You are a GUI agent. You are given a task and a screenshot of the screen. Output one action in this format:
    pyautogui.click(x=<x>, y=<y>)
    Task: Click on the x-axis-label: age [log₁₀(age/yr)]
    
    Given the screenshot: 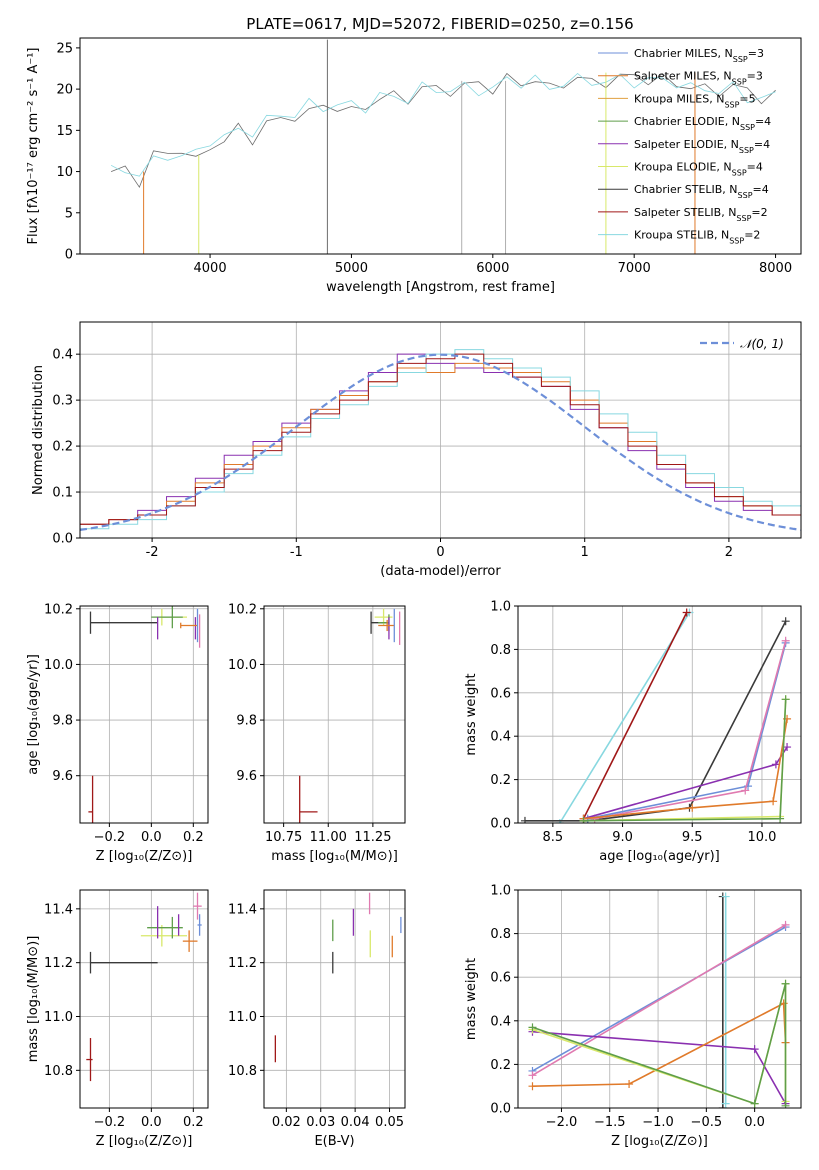 What is the action you would take?
    pyautogui.click(x=659, y=856)
    